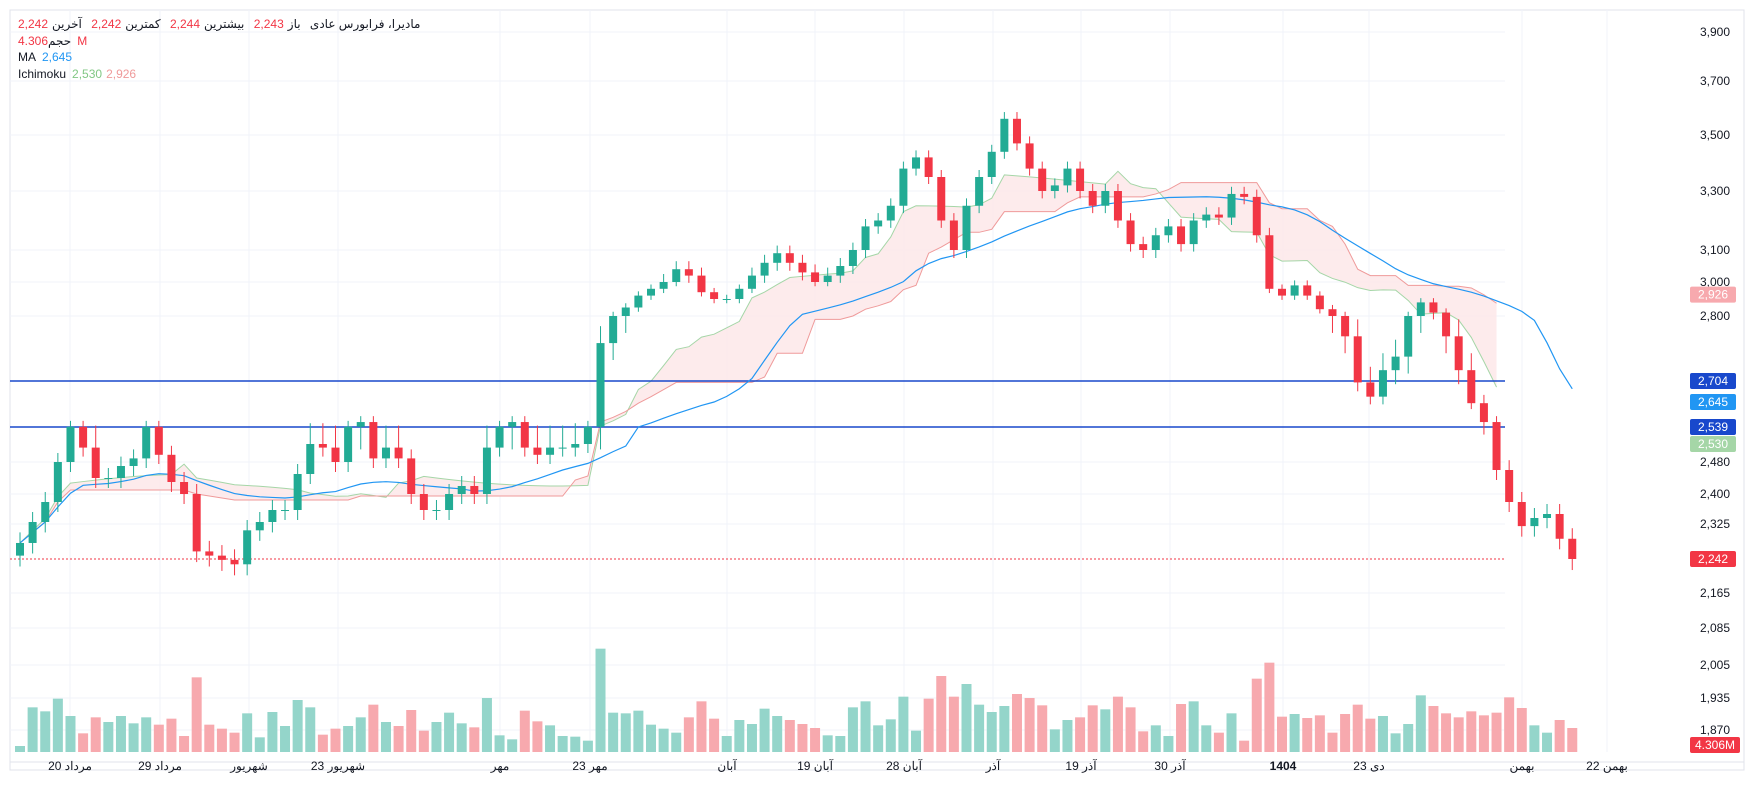  Describe the element at coordinates (87, 73) in the screenshot. I see `ichimoku-value-a: 2,530` at that location.